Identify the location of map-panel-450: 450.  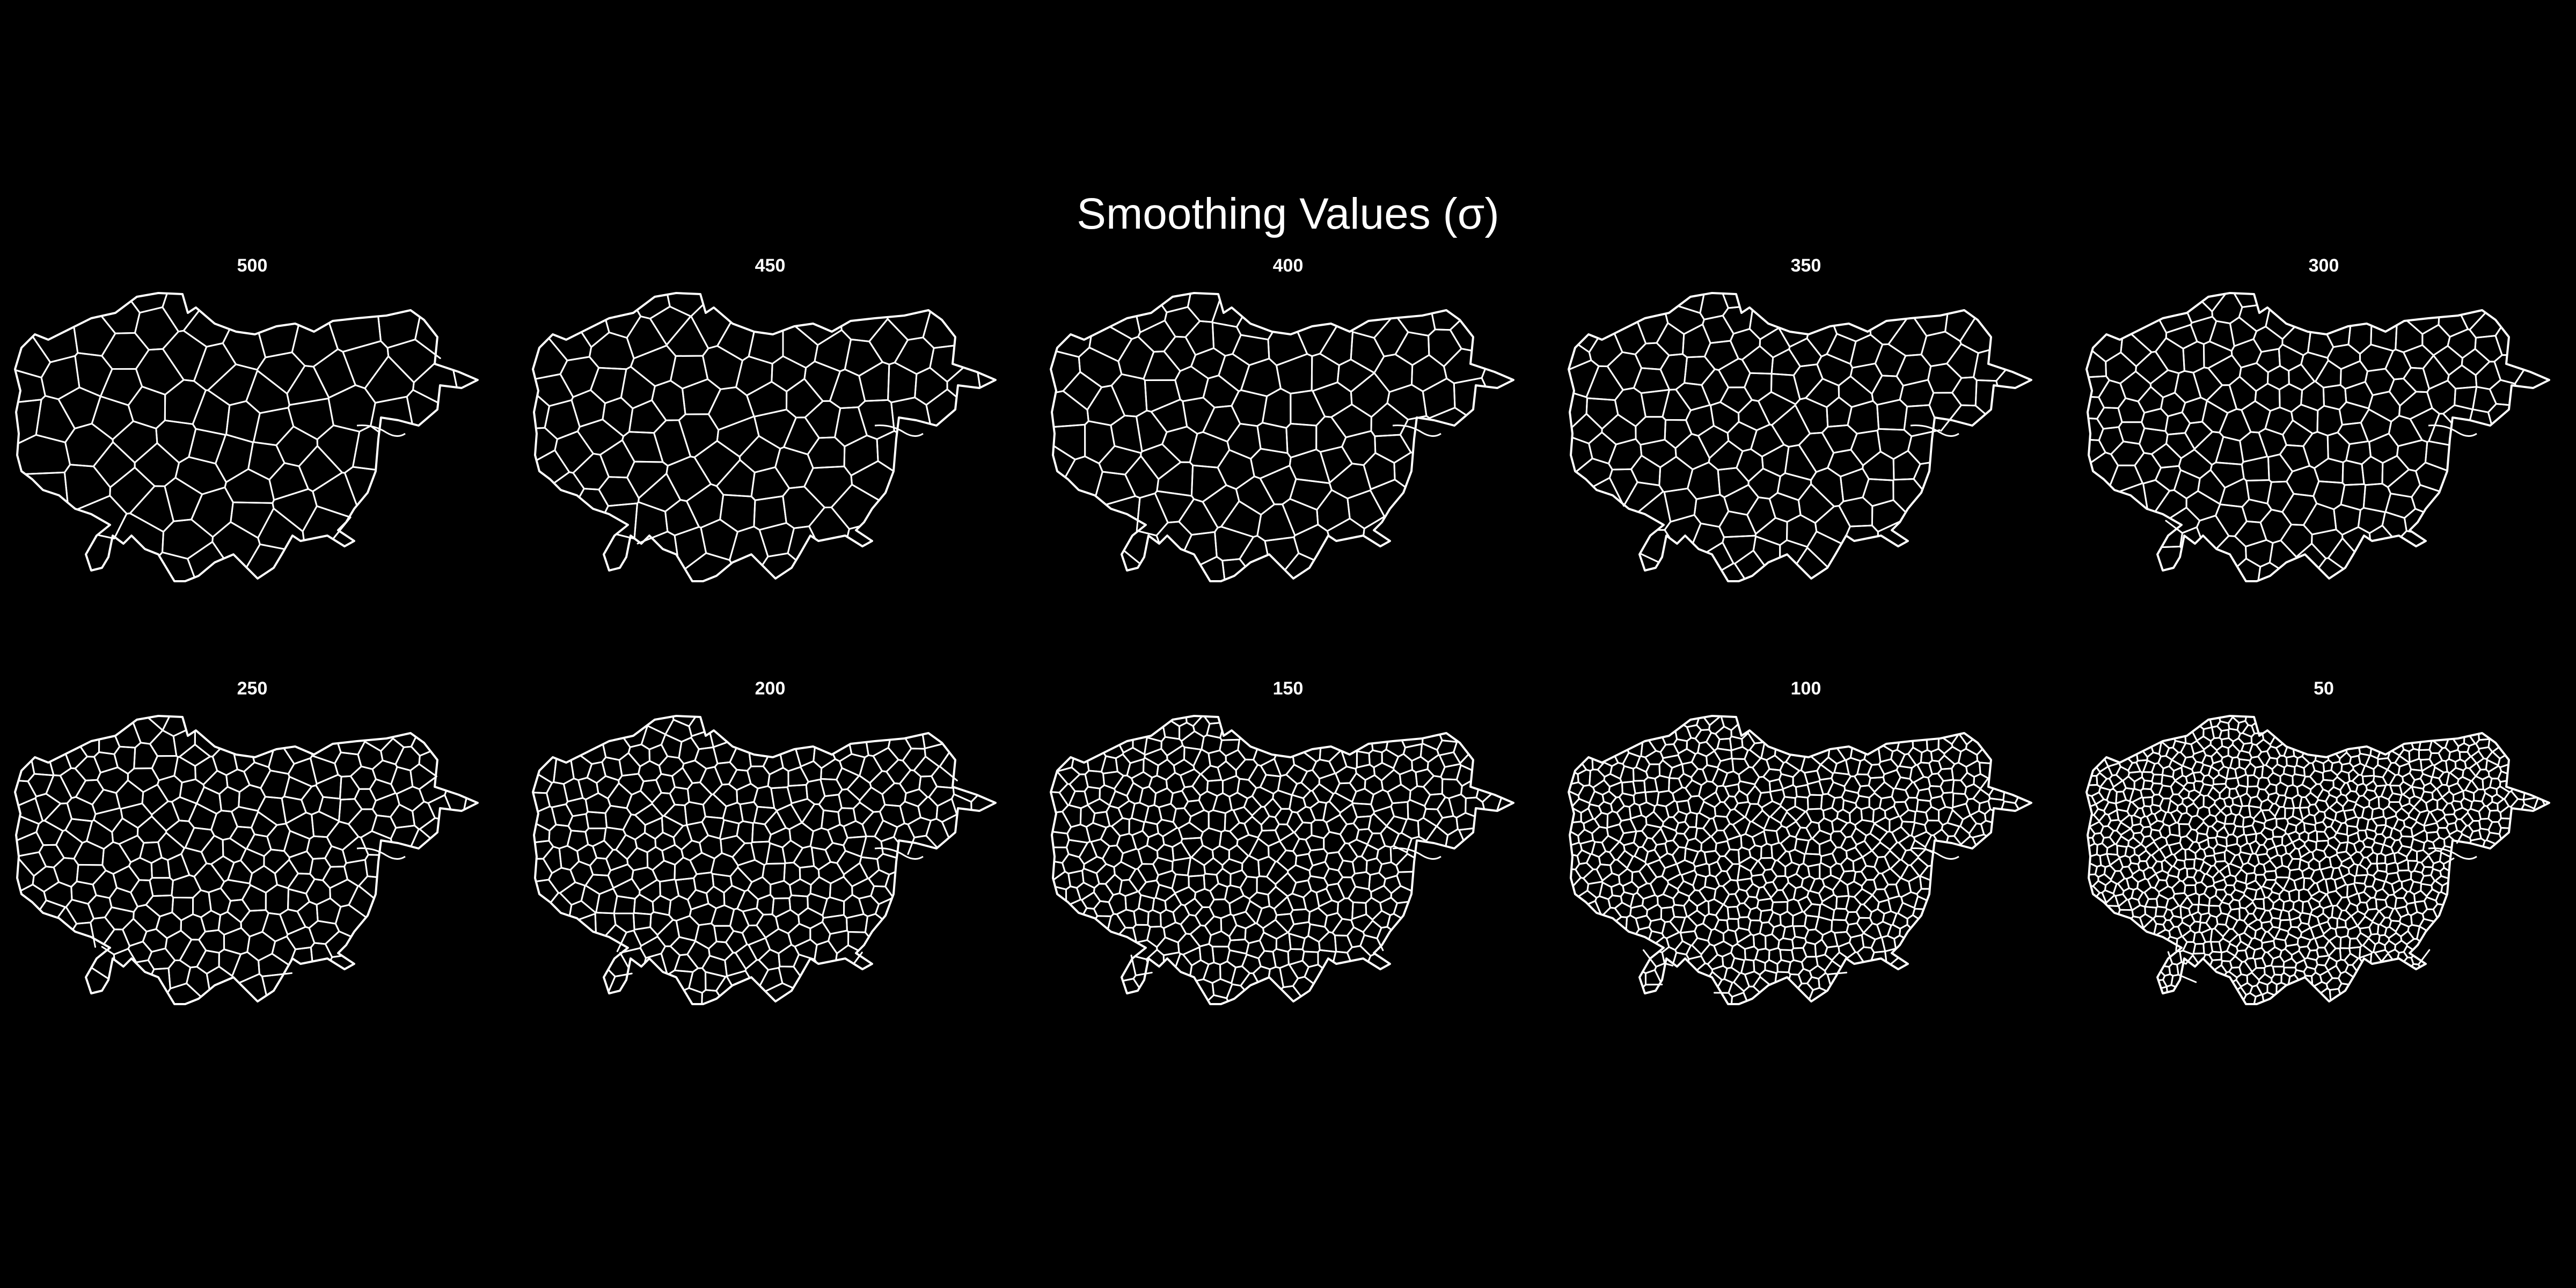
(770, 455).